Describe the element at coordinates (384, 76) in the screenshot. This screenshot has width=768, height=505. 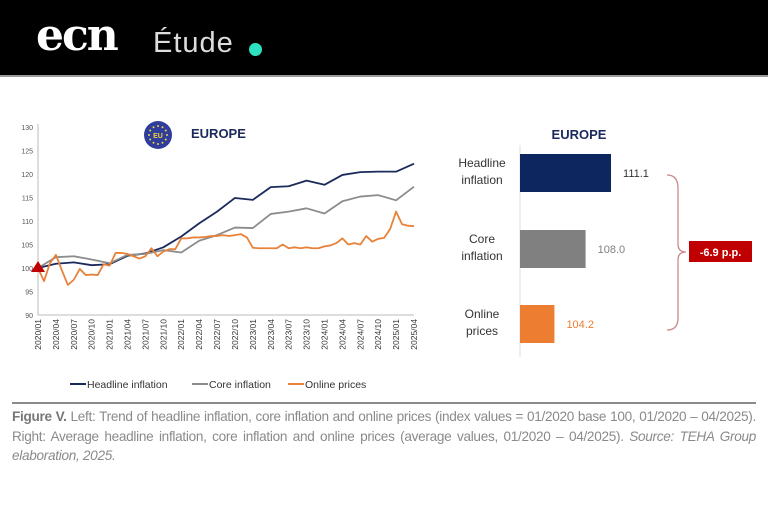
I see `header-divider` at that location.